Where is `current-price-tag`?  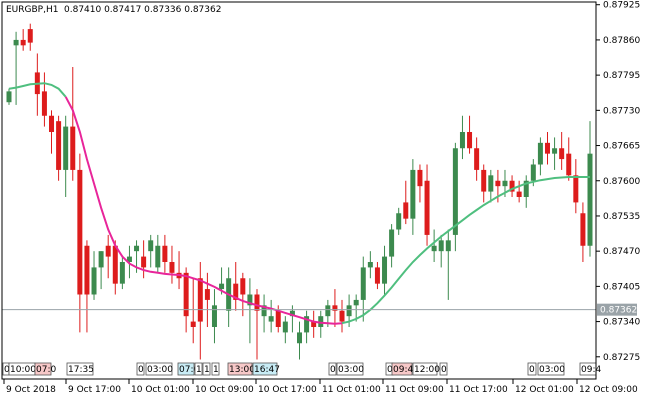
current-price-tag is located at coordinates (617, 309).